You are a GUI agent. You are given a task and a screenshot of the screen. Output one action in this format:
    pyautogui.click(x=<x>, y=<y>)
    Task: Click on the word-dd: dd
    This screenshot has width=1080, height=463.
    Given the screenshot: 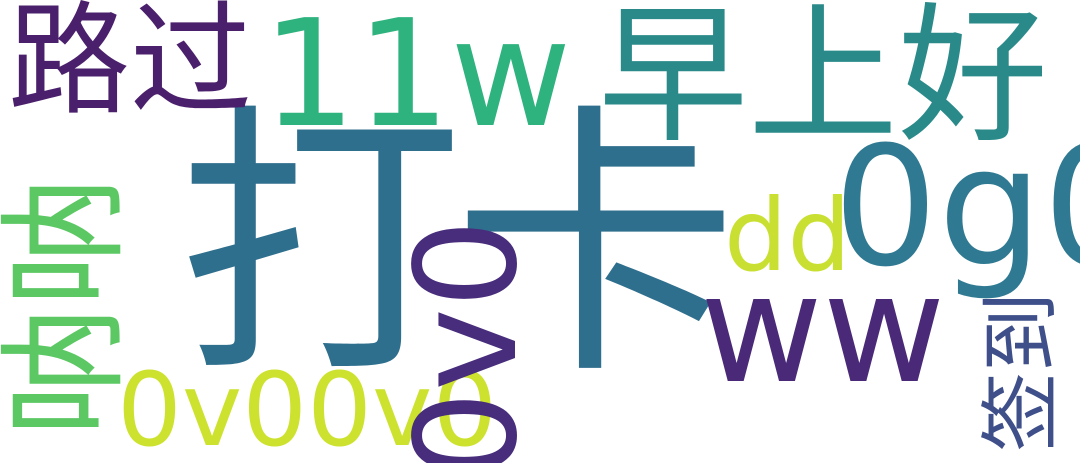 What is the action you would take?
    pyautogui.click(x=787, y=235)
    